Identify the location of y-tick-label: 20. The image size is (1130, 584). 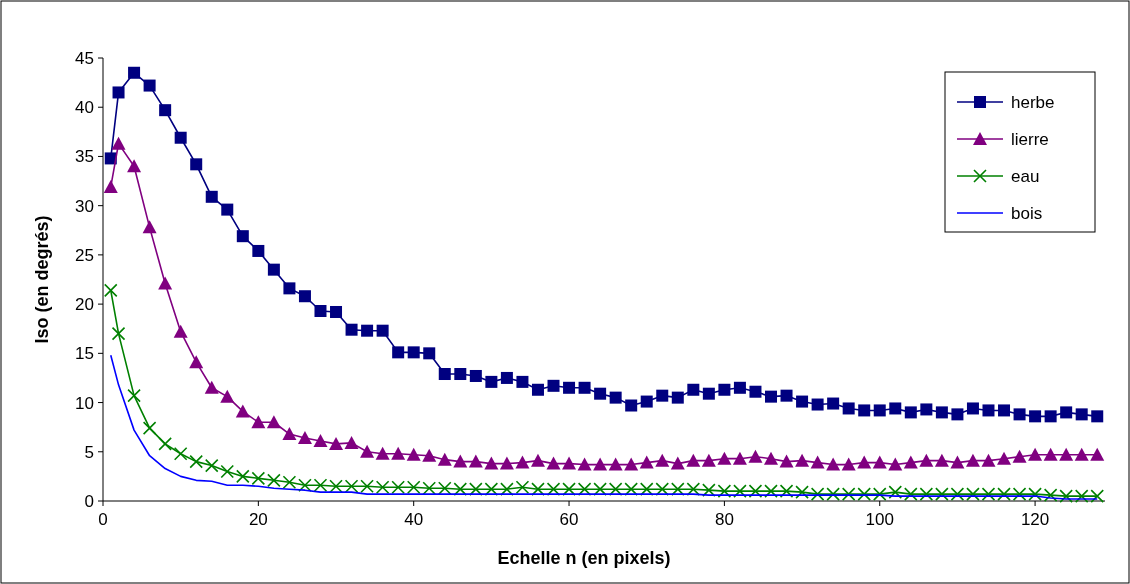
(84, 305).